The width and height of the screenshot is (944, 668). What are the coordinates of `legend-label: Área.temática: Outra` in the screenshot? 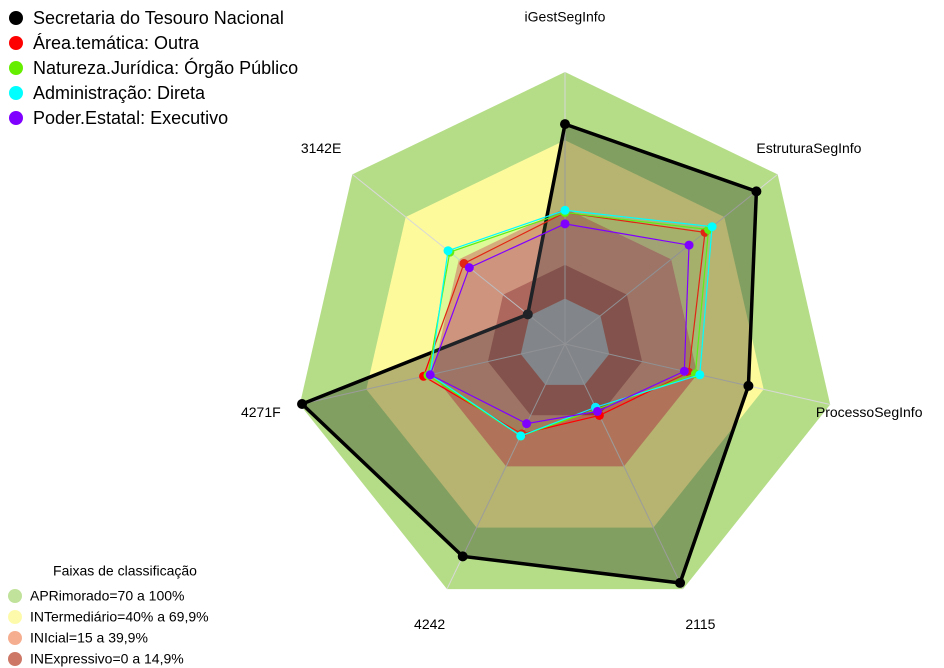 It's located at (116, 43).